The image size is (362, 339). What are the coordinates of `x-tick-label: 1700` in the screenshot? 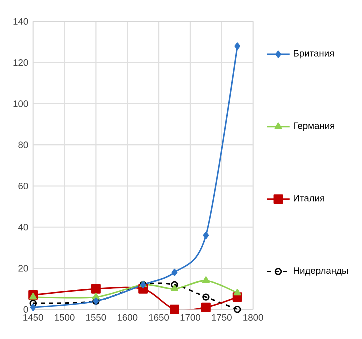 It's located at (190, 317).